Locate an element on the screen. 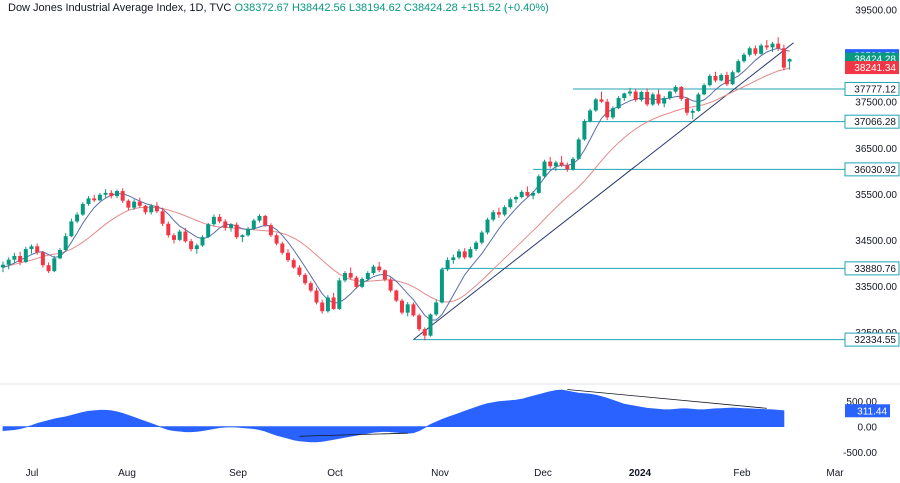 The width and height of the screenshot is (900, 483). macd-value-tag is located at coordinates (867, 411).